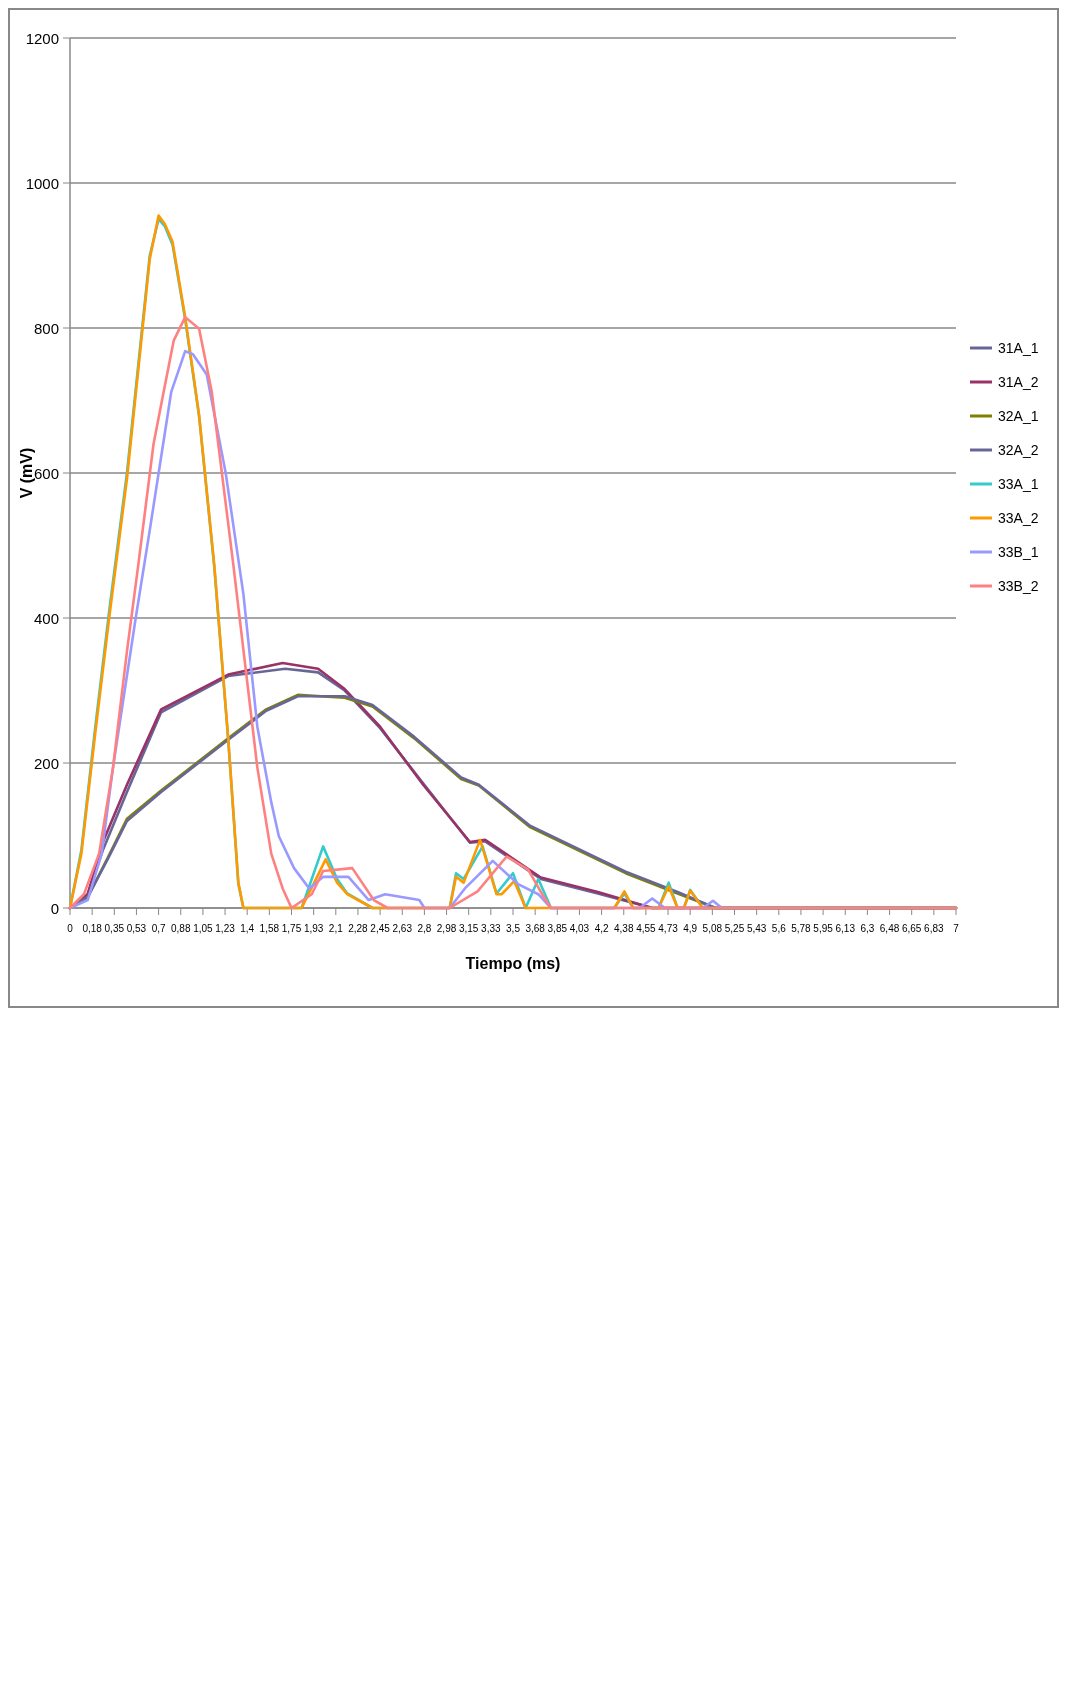 The width and height of the screenshot is (1067, 1706). I want to click on x-tick-label: 3,85, so click(557, 928).